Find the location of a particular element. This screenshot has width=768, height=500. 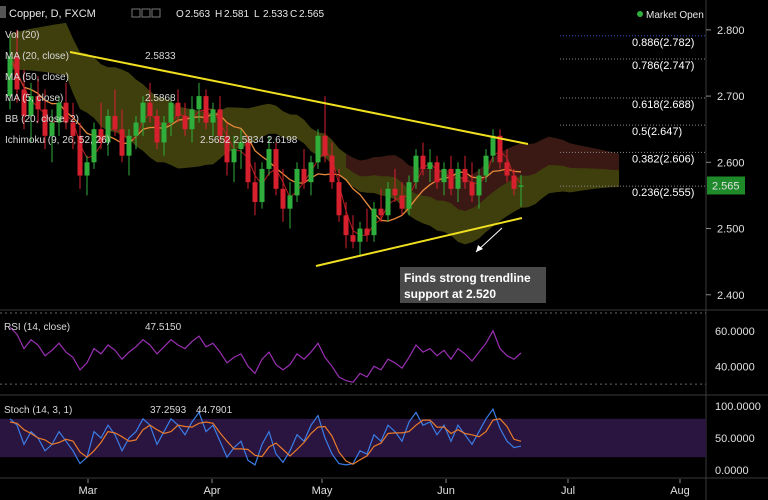

indicator-label: MA (5, close) is located at coordinates (34, 98).